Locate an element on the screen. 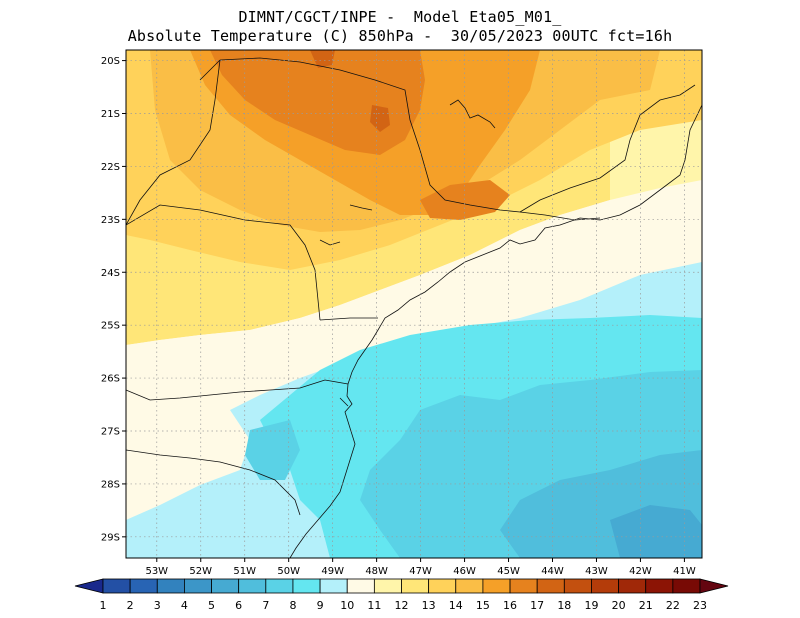  colorbar-label: 14 is located at coordinates (456, 605).